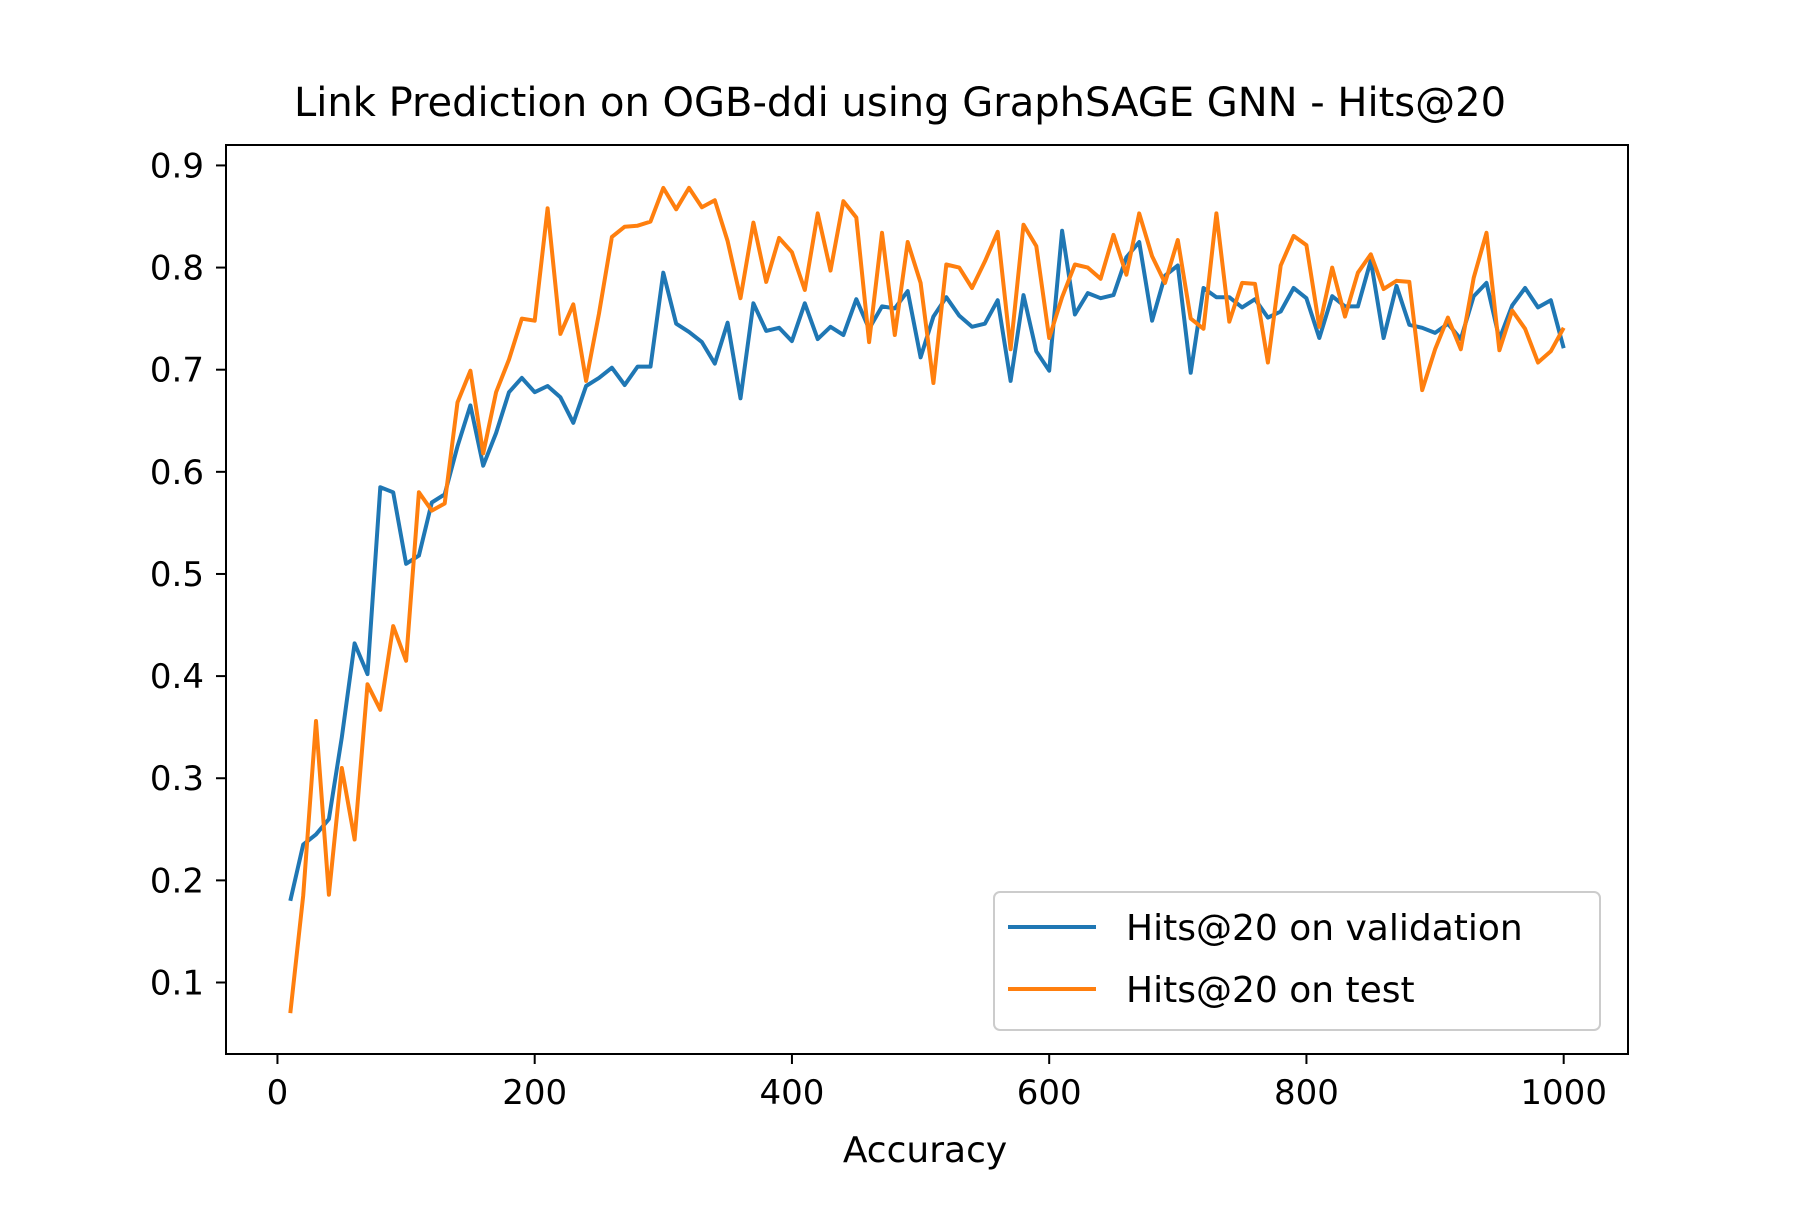  What do you see at coordinates (177, 984) in the screenshot?
I see `y-tick-label: 0.1` at bounding box center [177, 984].